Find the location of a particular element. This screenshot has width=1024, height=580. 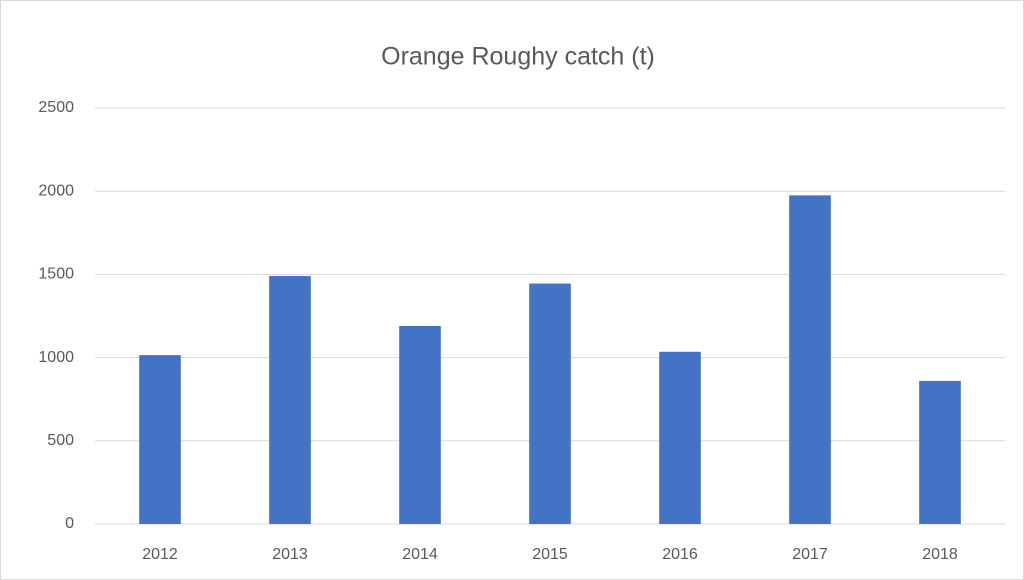

y-tick-label: 2500 is located at coordinates (56, 107).